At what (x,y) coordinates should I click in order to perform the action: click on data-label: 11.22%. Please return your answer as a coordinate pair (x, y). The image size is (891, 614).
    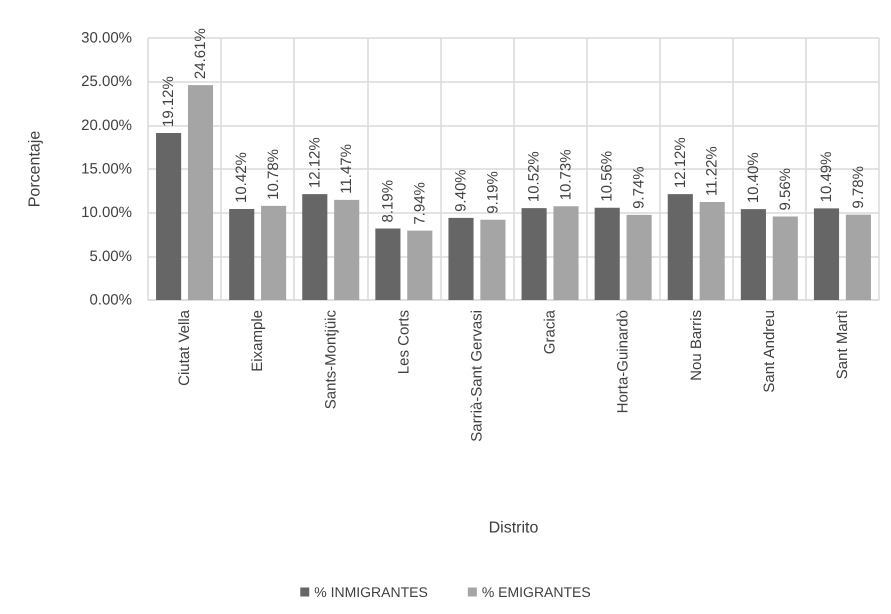
    Looking at the image, I should click on (712, 171).